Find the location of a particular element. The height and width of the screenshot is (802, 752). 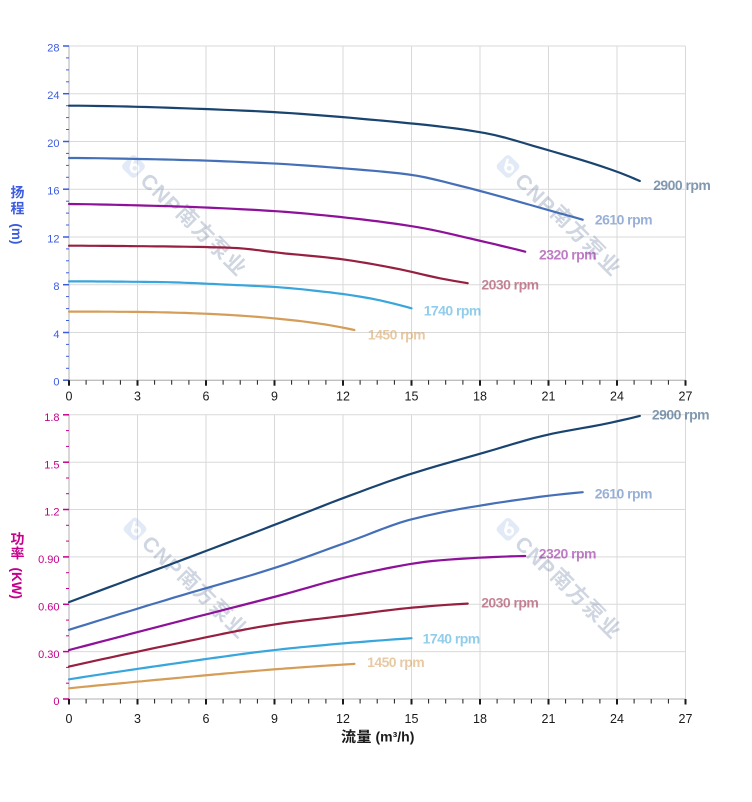

svg-text: 0.90 is located at coordinates (48, 560).